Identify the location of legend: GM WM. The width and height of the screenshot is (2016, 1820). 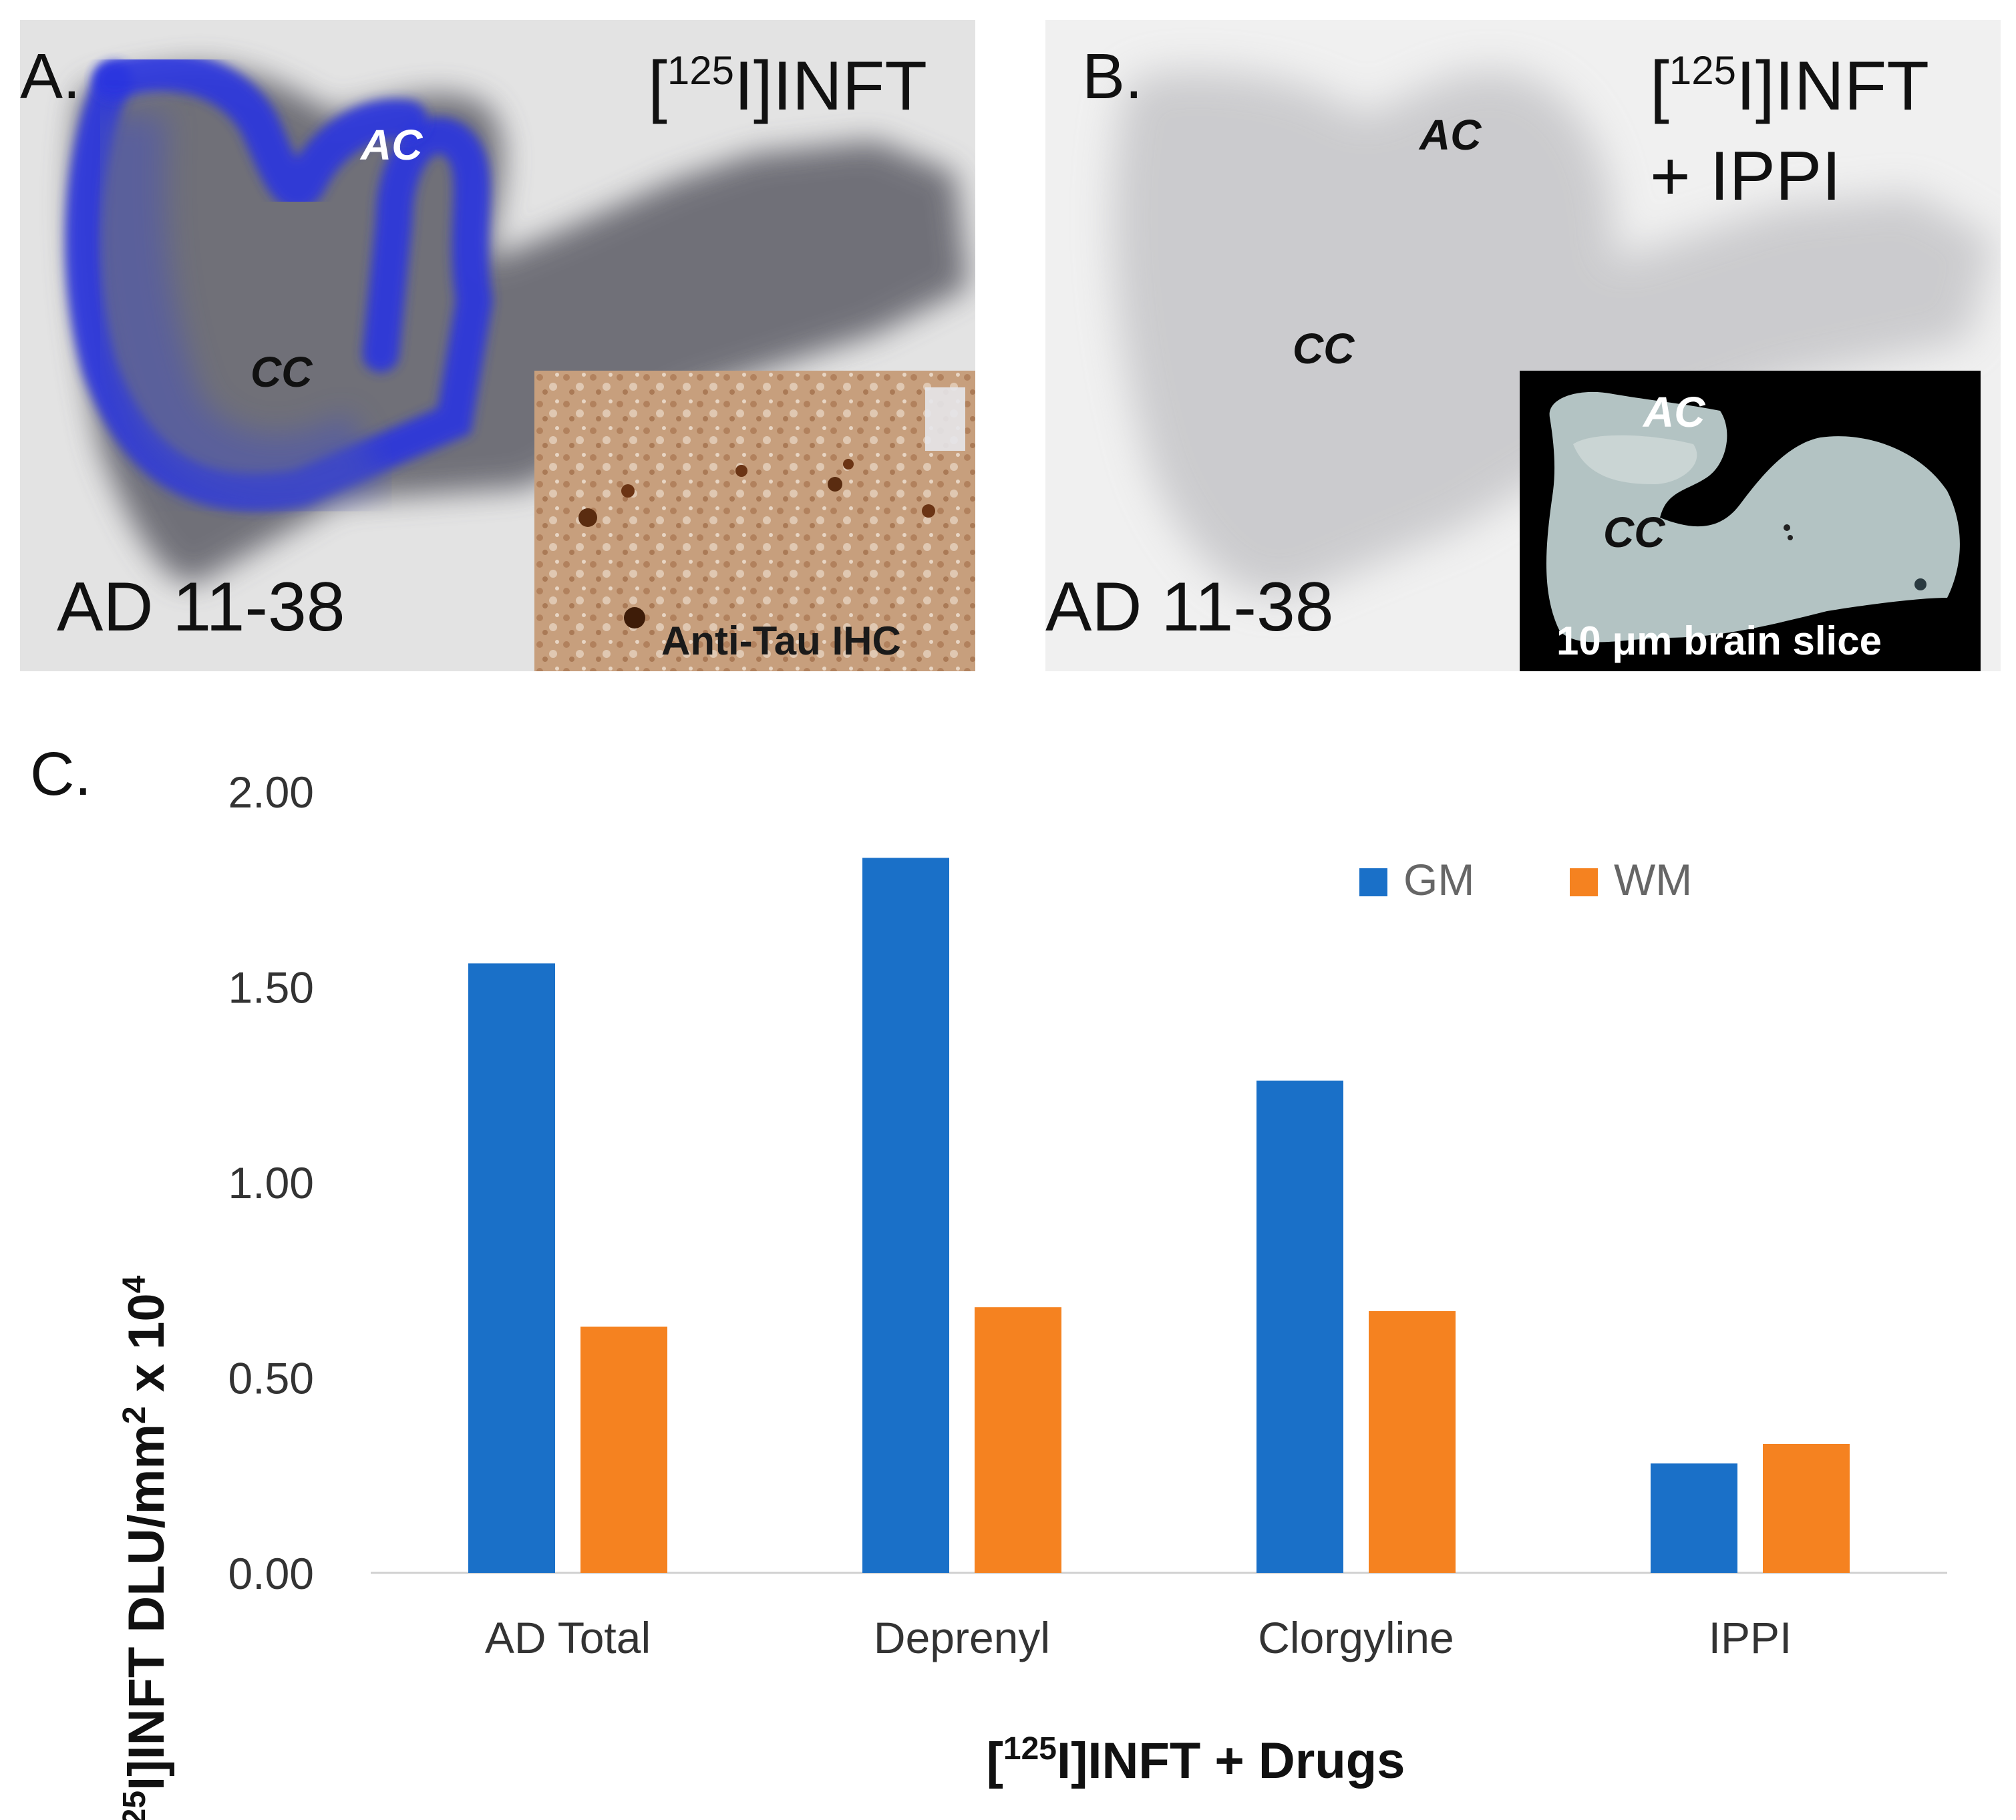
(1525, 879).